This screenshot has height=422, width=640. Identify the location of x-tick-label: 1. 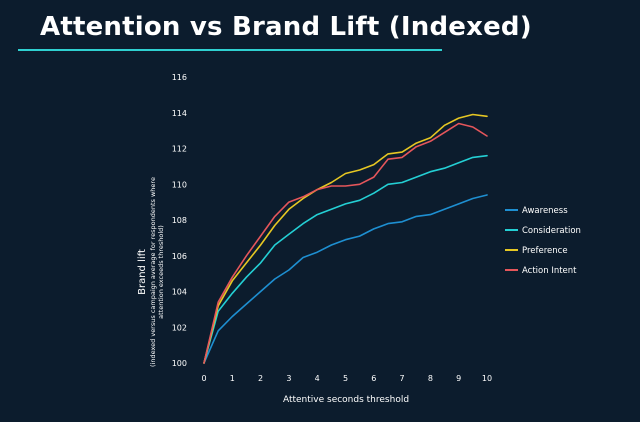
(232, 378).